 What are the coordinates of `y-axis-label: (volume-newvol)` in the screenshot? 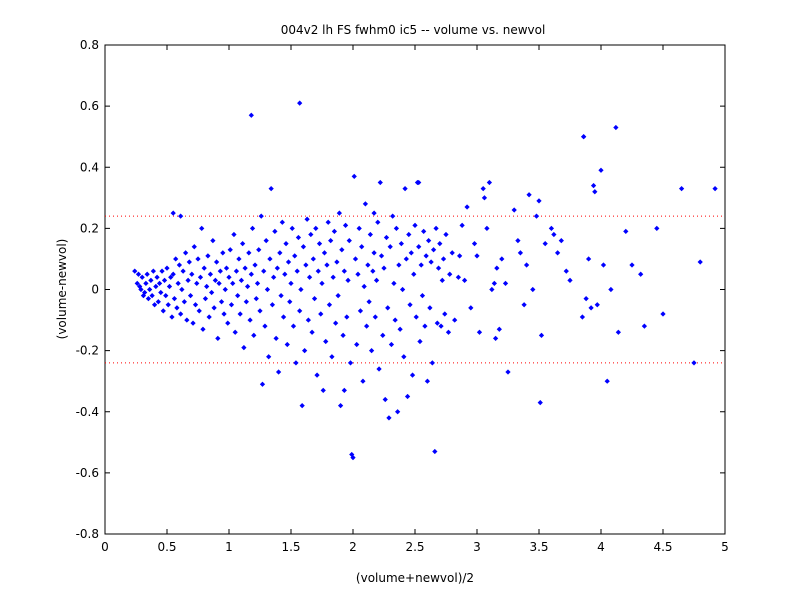 It's located at (62, 289).